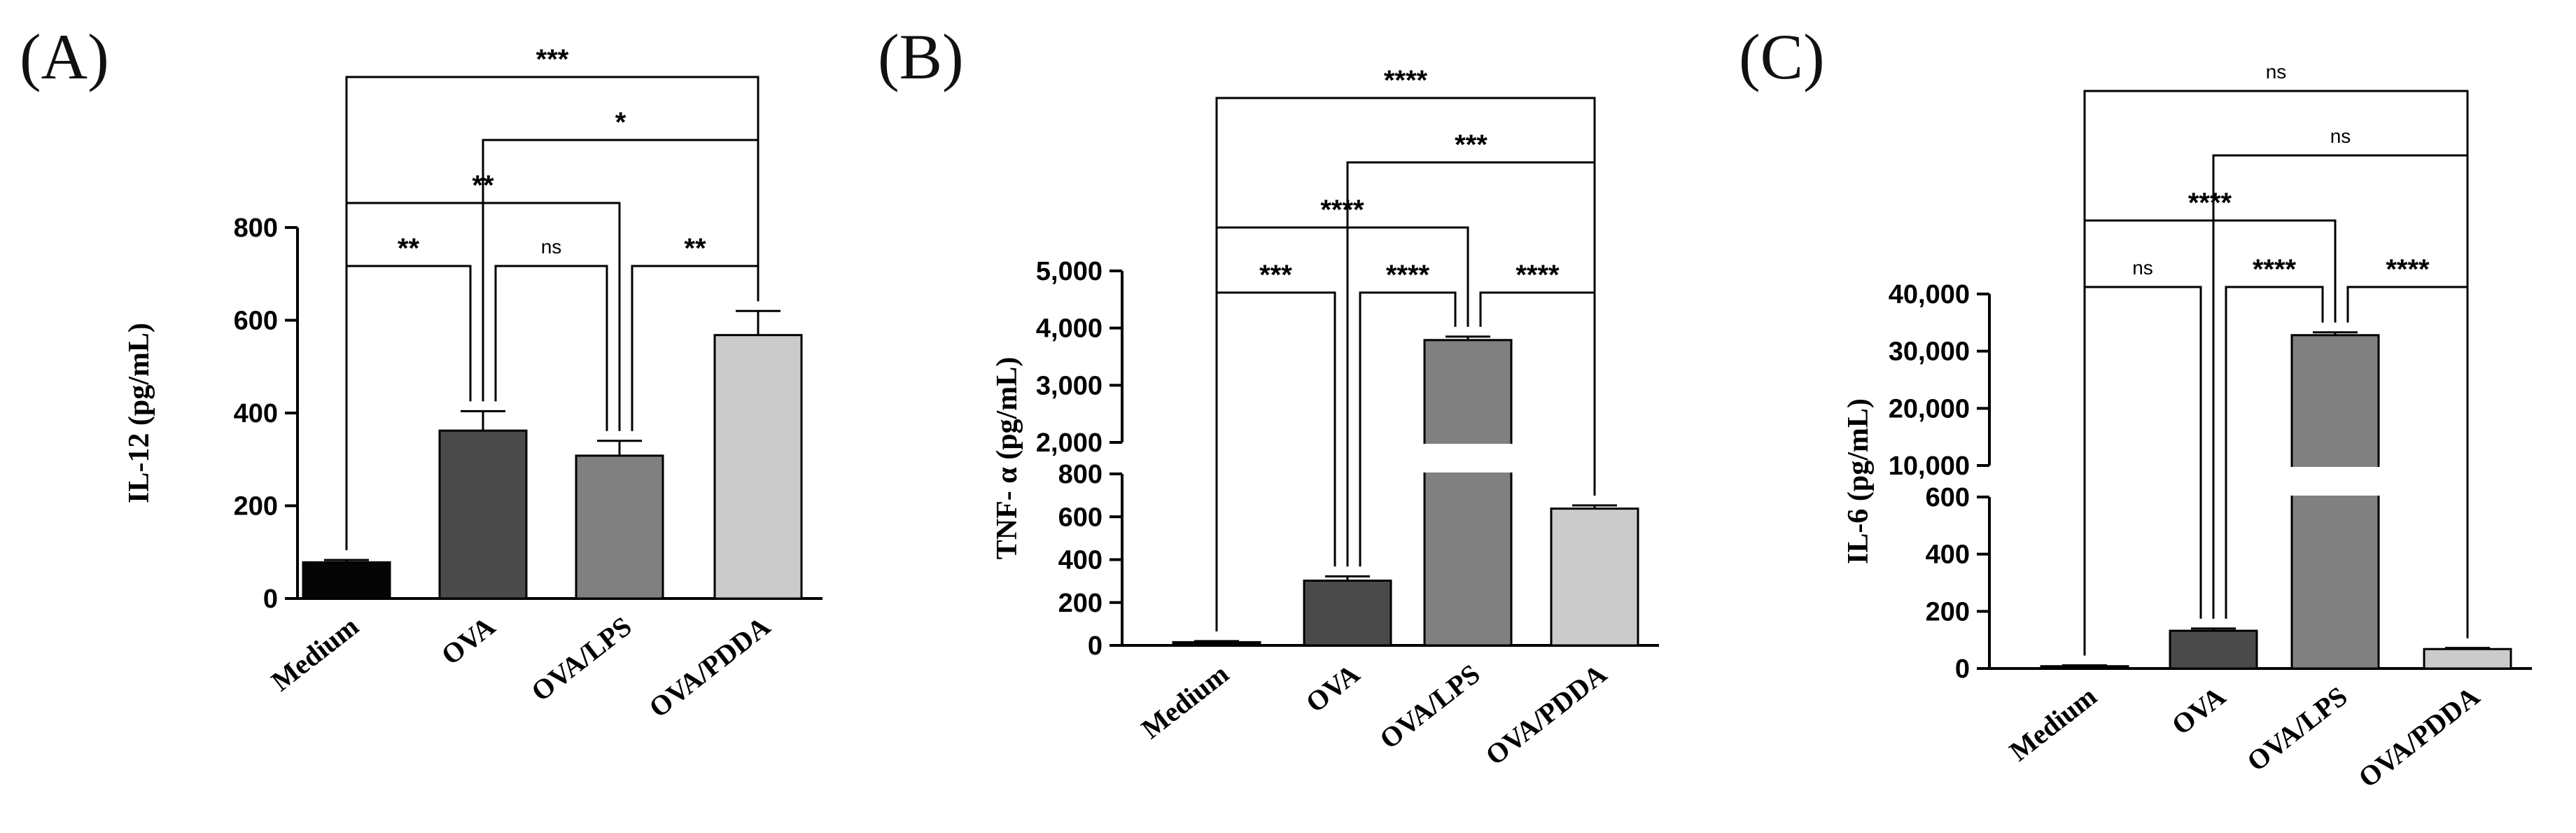  I want to click on y-tick-label: 40,000, so click(1929, 294).